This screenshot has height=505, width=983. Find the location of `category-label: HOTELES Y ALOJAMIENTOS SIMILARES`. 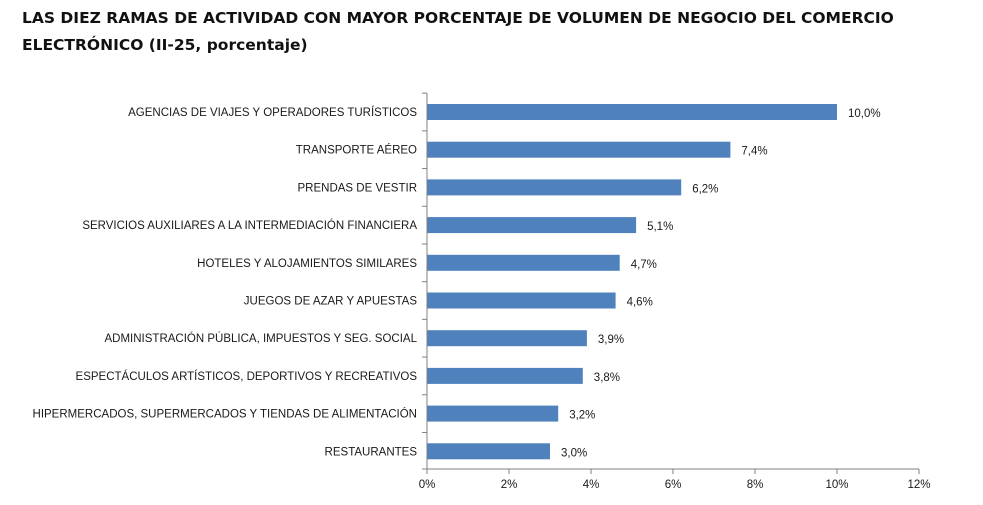

category-label: HOTELES Y ALOJAMIENTOS SIMILARES is located at coordinates (307, 264).